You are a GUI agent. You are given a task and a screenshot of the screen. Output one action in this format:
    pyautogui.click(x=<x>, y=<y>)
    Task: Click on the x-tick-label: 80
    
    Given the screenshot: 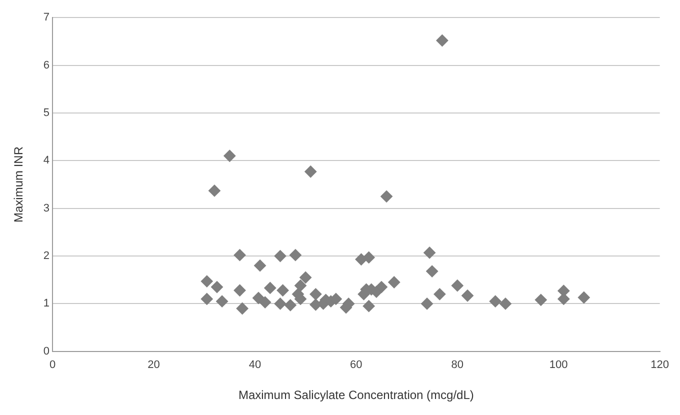 What is the action you would take?
    pyautogui.click(x=457, y=365)
    